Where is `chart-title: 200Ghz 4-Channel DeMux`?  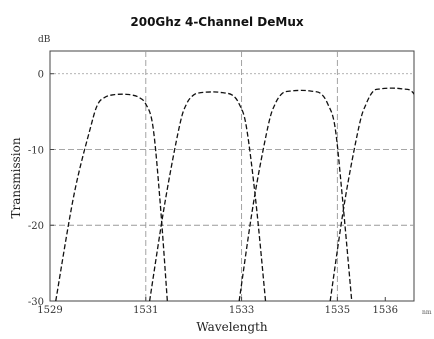
chart-title: 200Ghz 4-Channel DeMux is located at coordinates (216, 22).